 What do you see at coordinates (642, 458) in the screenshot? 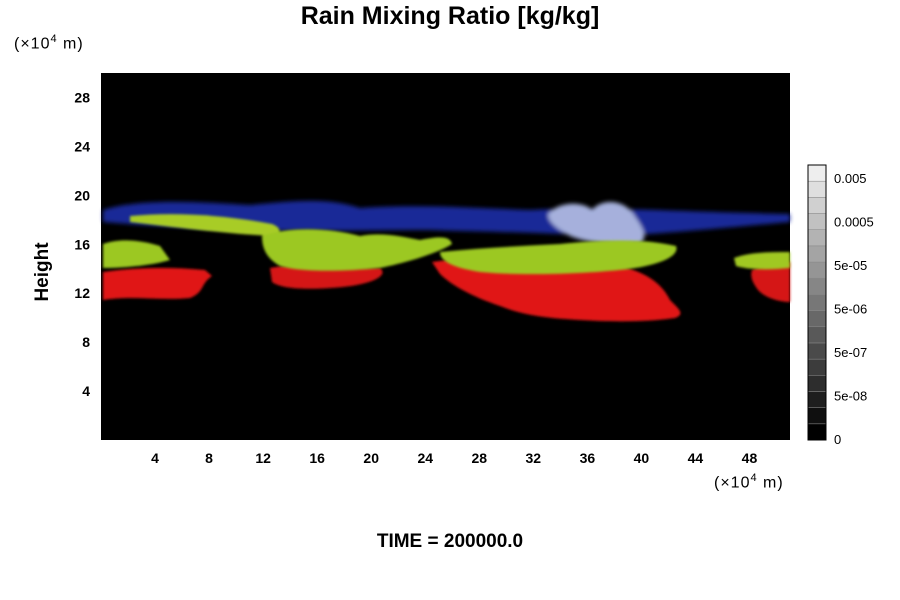
I see `x-tick-label: 40` at bounding box center [642, 458].